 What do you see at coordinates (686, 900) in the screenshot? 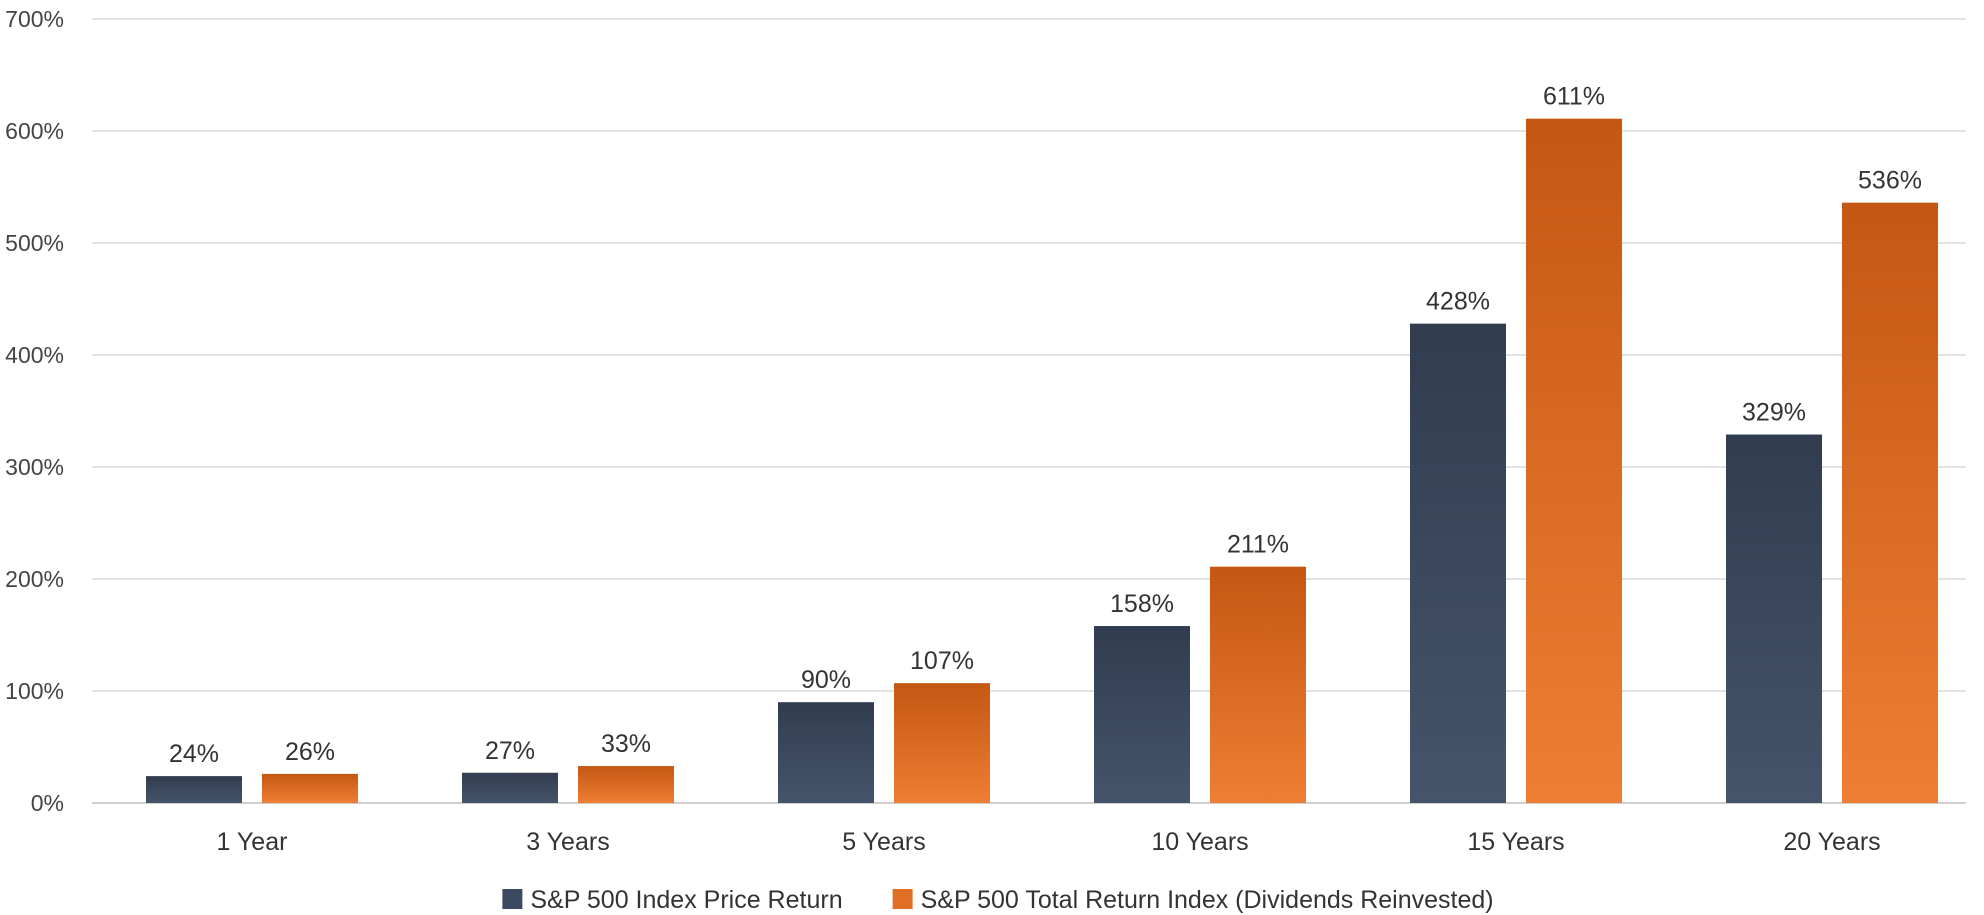
I see `legend-label: S&P 500 Index Price Return` at bounding box center [686, 900].